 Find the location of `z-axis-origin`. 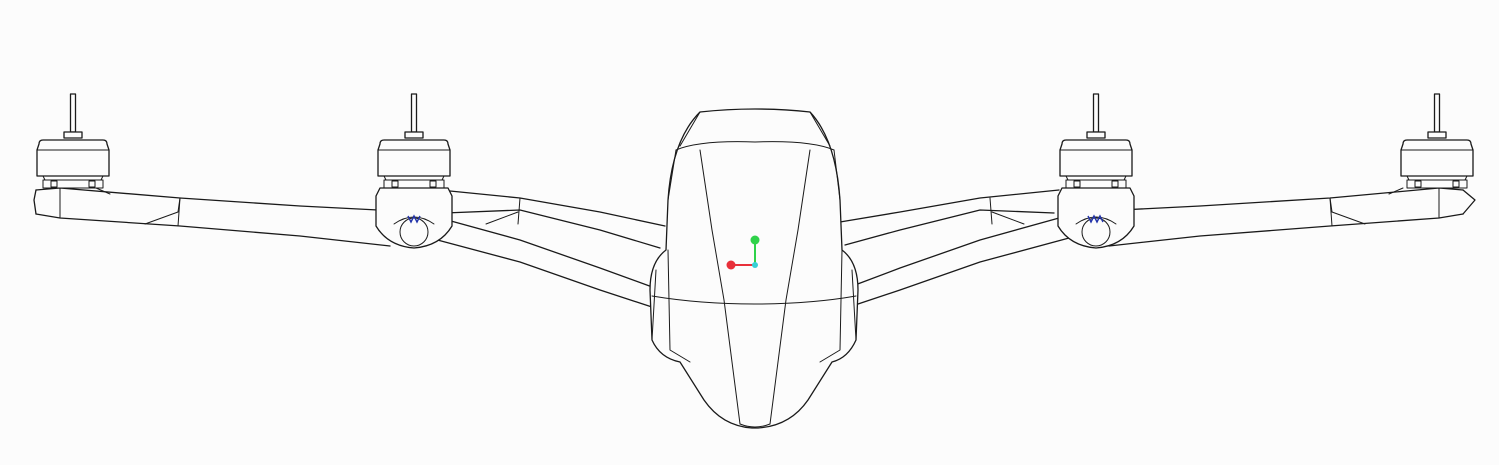

z-axis-origin is located at coordinates (755, 265).